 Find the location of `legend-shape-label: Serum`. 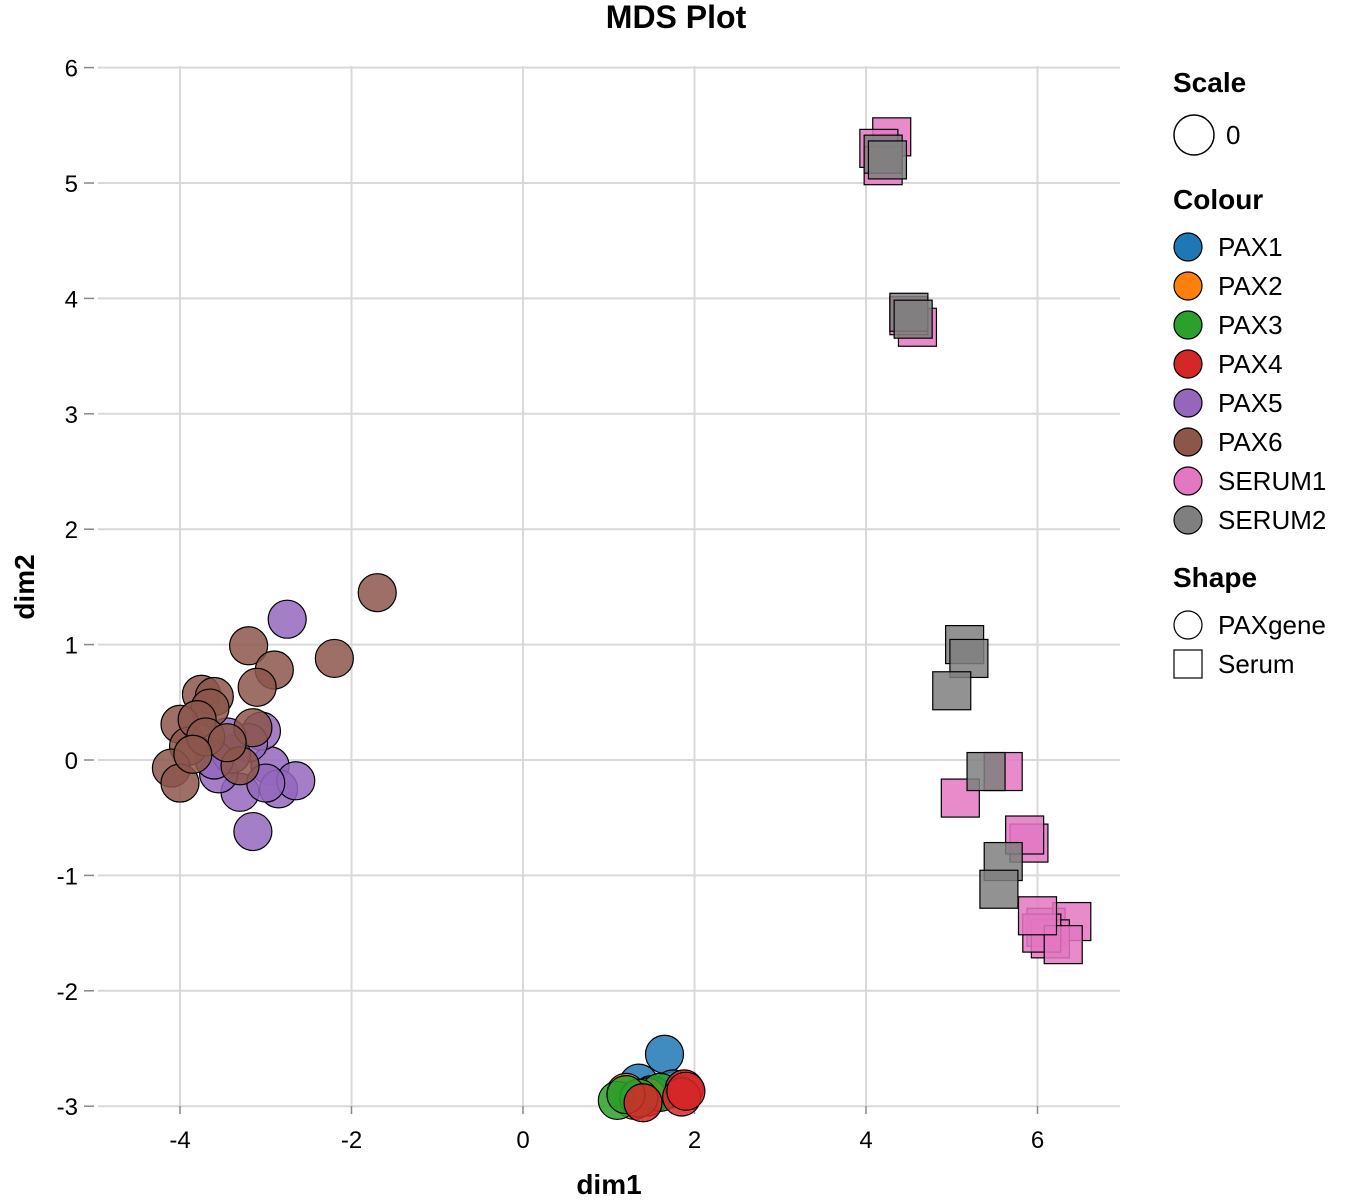

legend-shape-label: Serum is located at coordinates (1256, 664).